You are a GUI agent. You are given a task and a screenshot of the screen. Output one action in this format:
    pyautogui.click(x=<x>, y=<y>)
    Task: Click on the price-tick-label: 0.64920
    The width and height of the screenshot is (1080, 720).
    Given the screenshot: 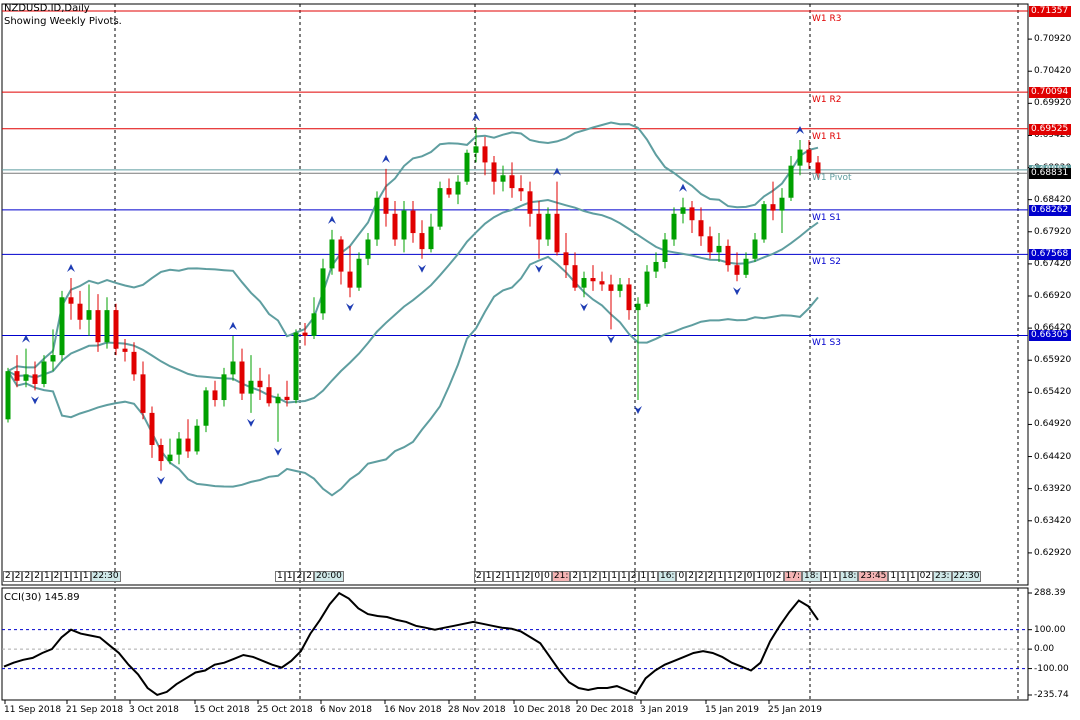 What is the action you would take?
    pyautogui.click(x=1053, y=424)
    